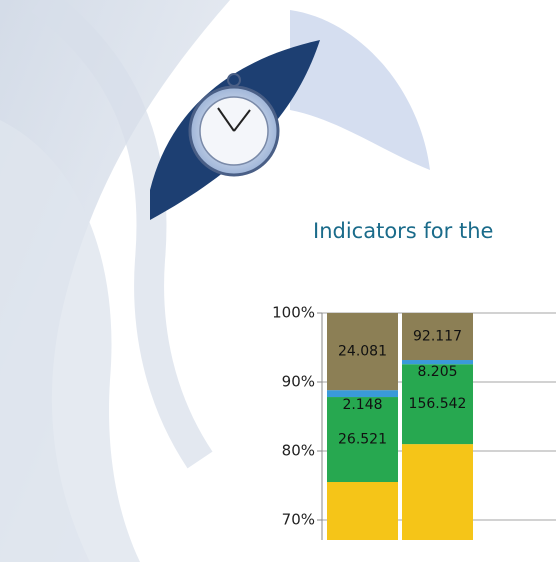  I want to click on data-label: 156.542, so click(438, 404).